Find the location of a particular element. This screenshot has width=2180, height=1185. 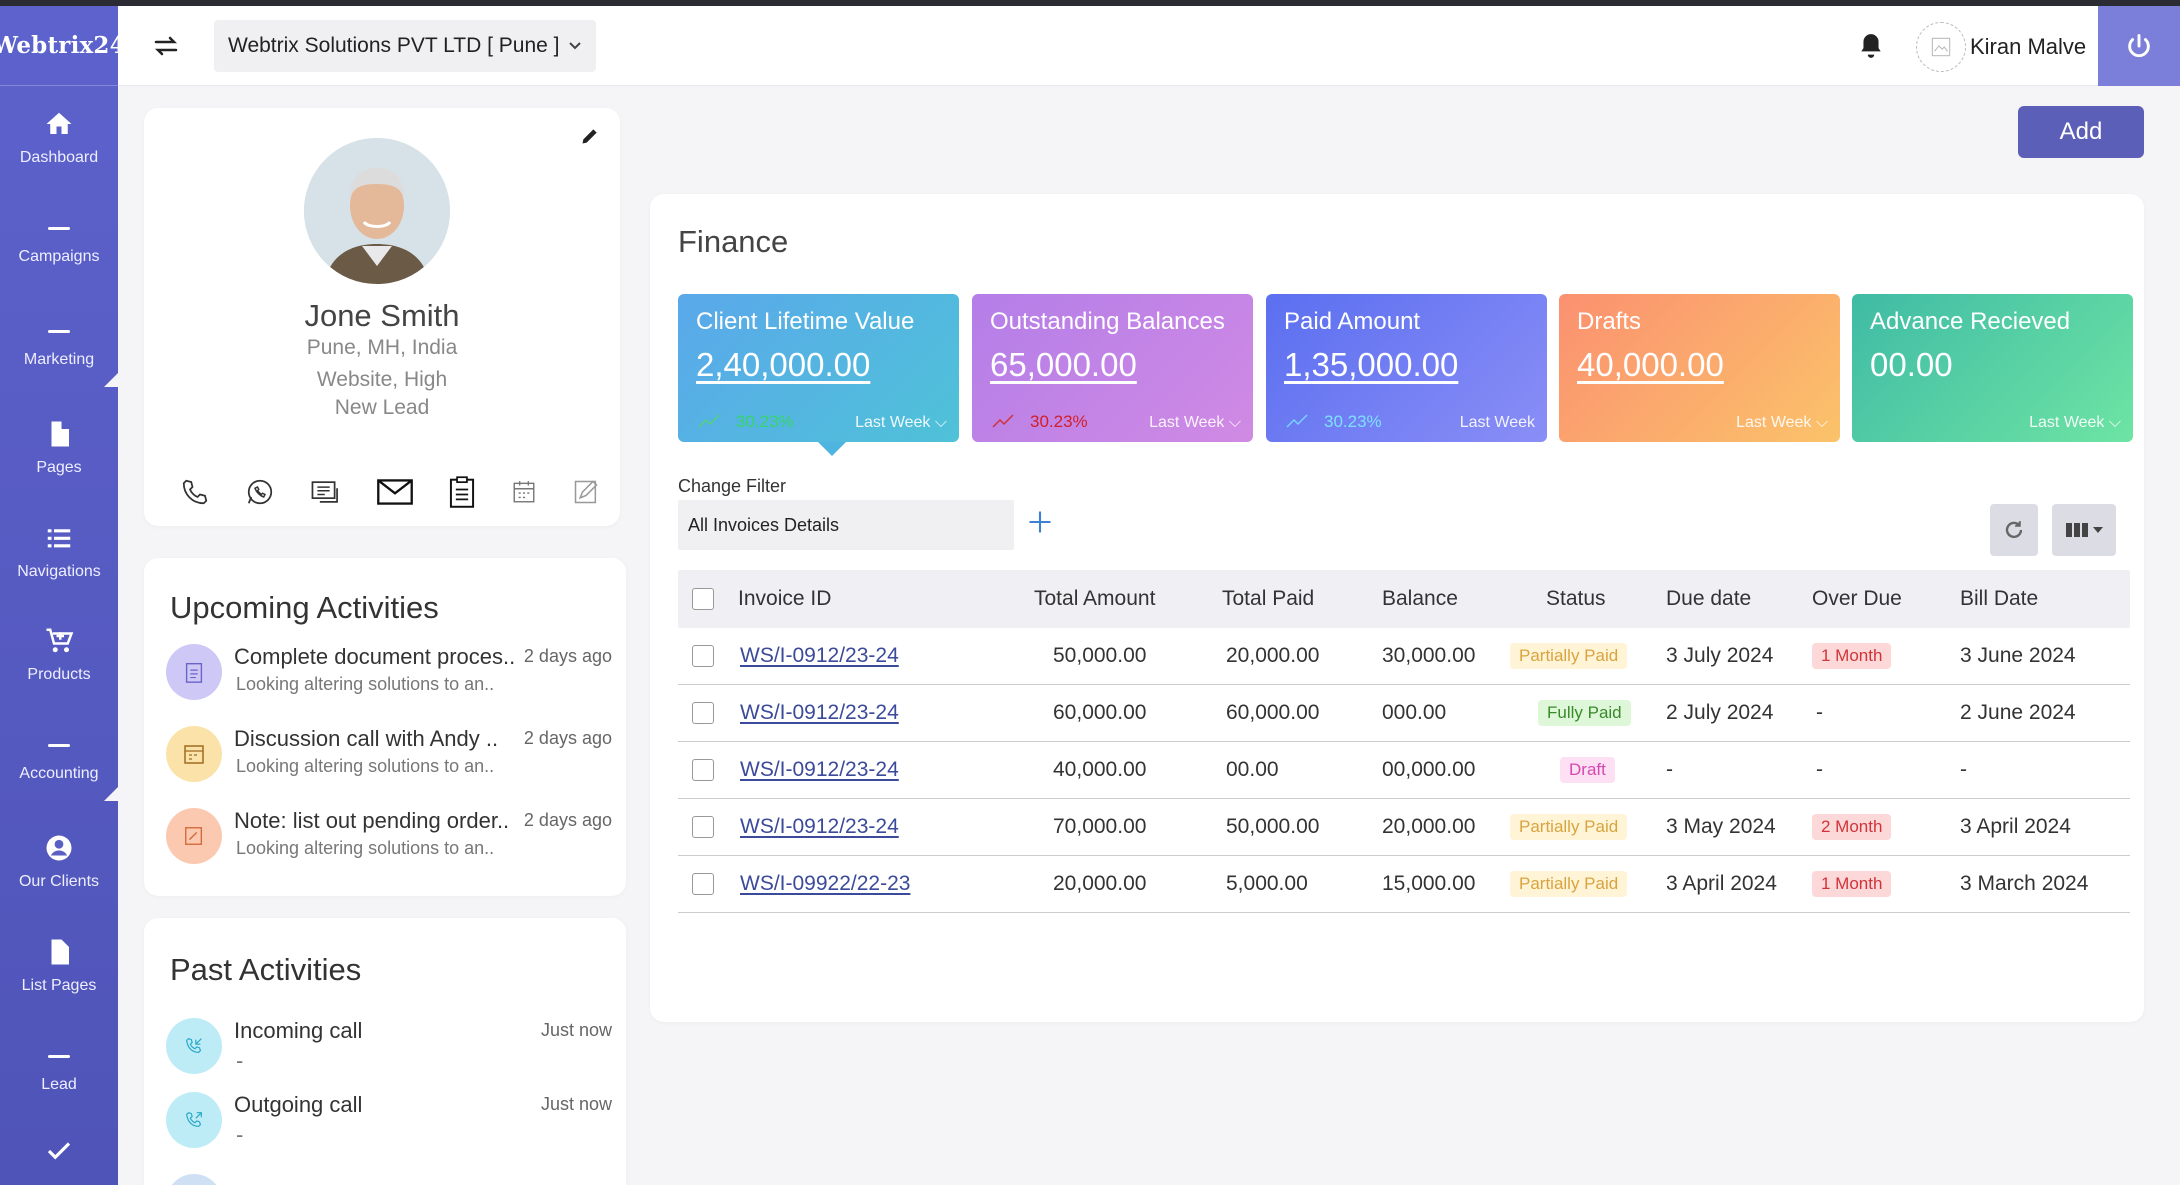

user-name: Kiran Malve is located at coordinates (2028, 46).